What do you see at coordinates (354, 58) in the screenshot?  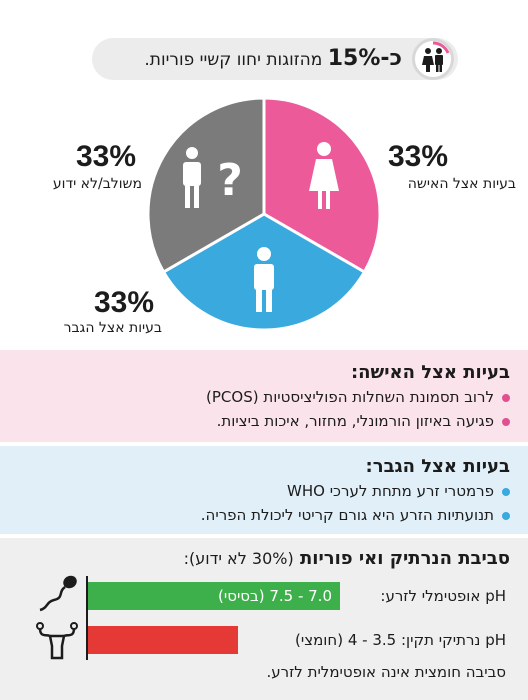 I see `banner-percent: 15%` at bounding box center [354, 58].